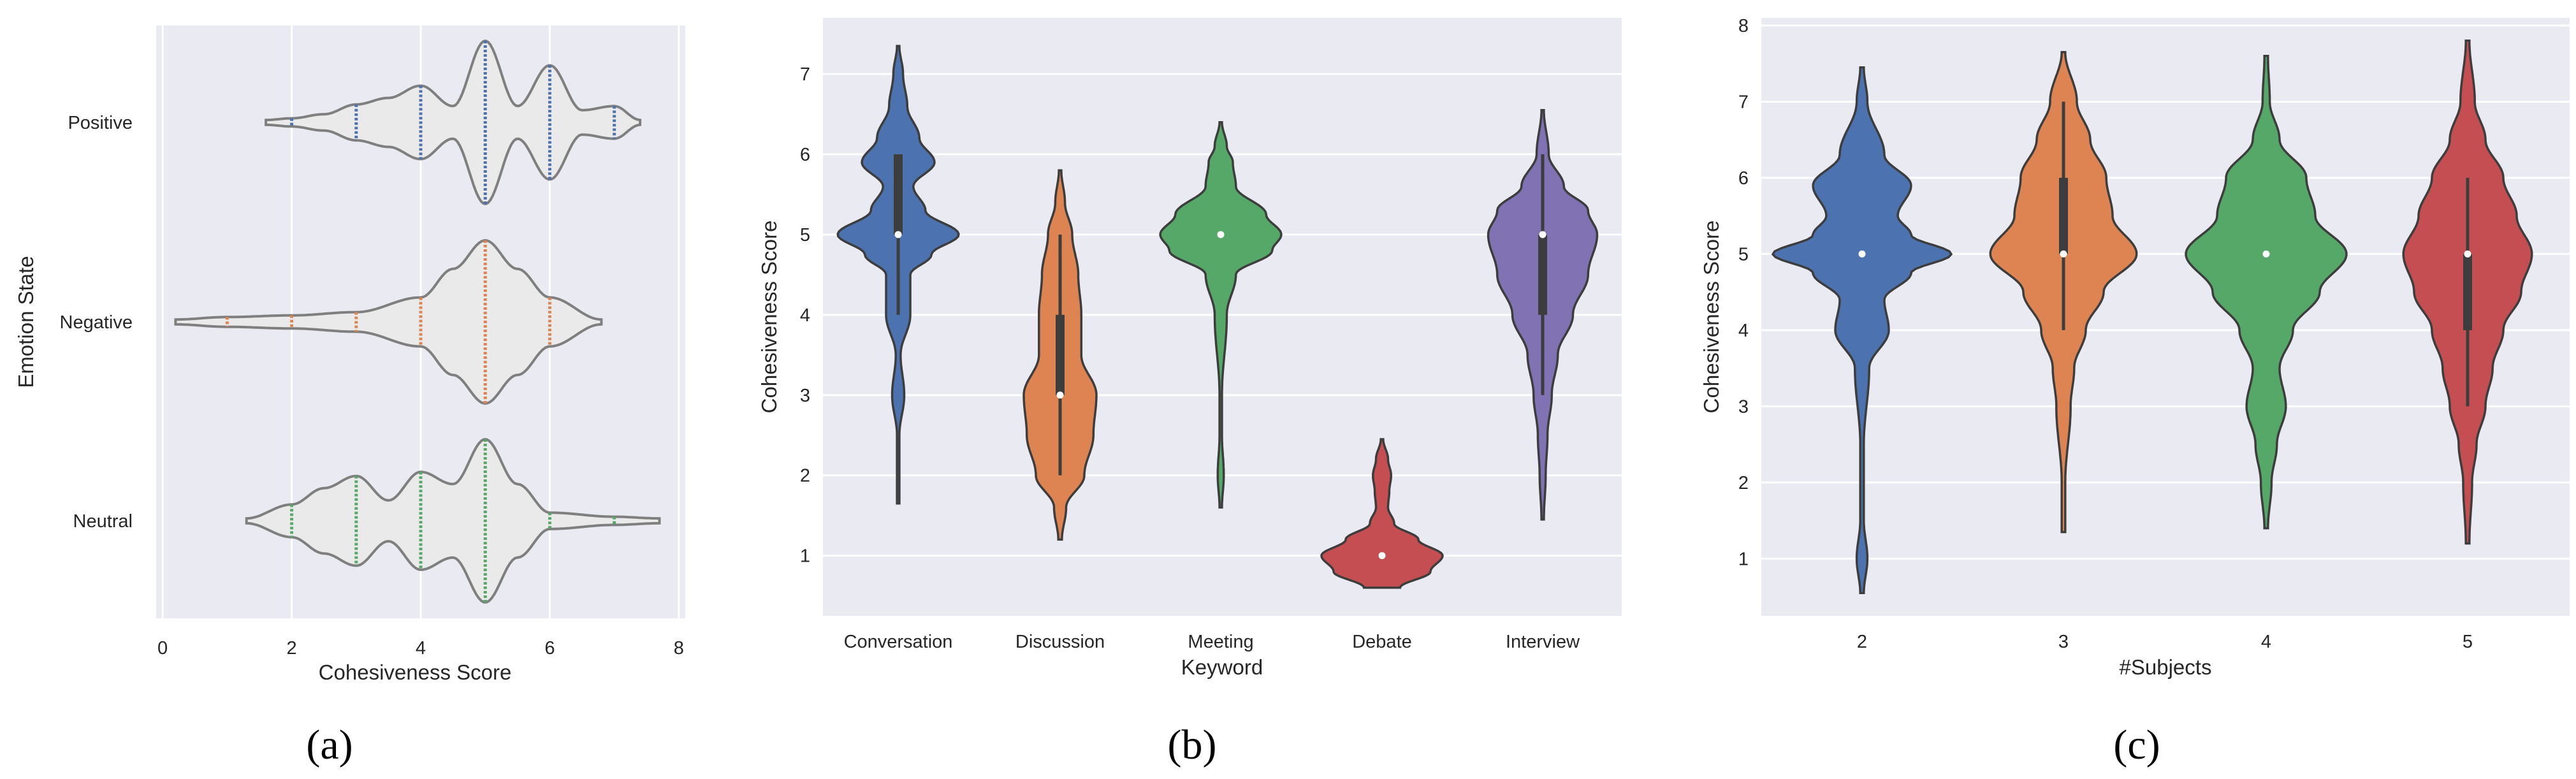 Image resolution: width=2576 pixels, height=779 pixels. Describe the element at coordinates (1060, 395) in the screenshot. I see `median-discussion` at that location.